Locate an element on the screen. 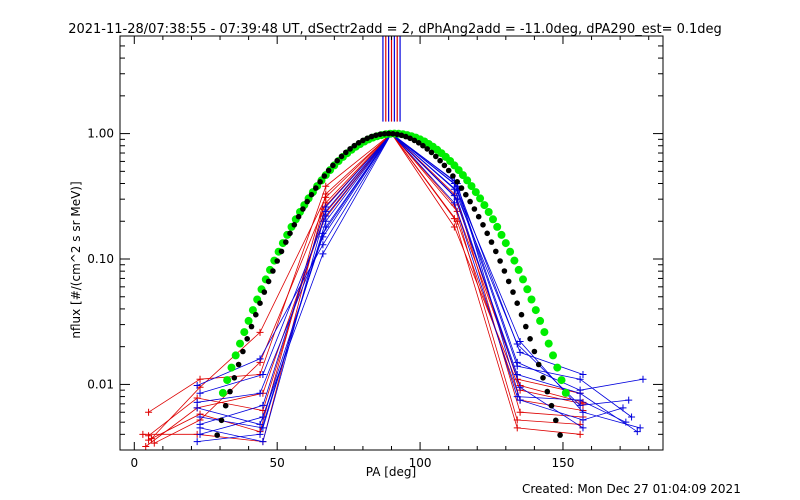  x-tick-label: 100 is located at coordinates (420, 463).